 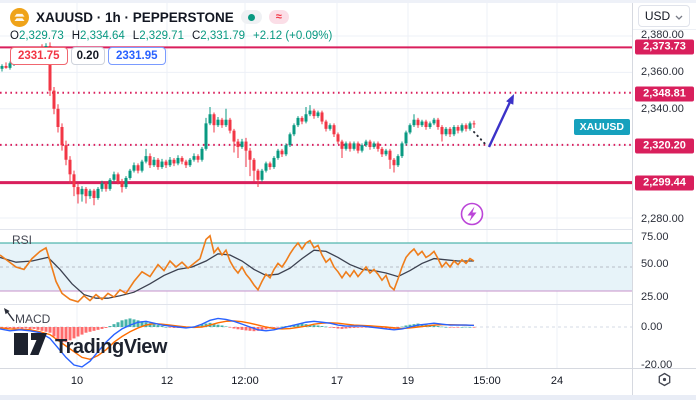 I want to click on currency-label: USD, so click(x=657, y=16).